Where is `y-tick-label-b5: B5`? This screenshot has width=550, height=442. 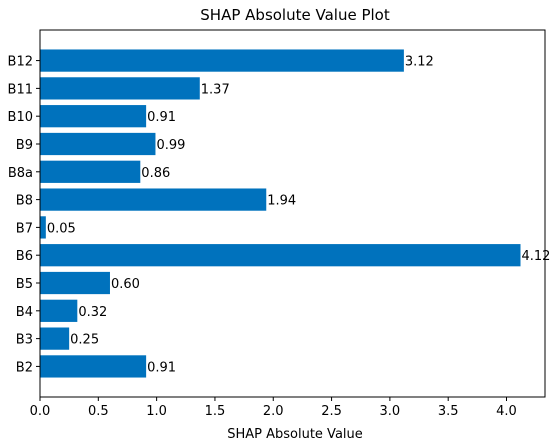 y-tick-label-b5: B5 is located at coordinates (24, 284).